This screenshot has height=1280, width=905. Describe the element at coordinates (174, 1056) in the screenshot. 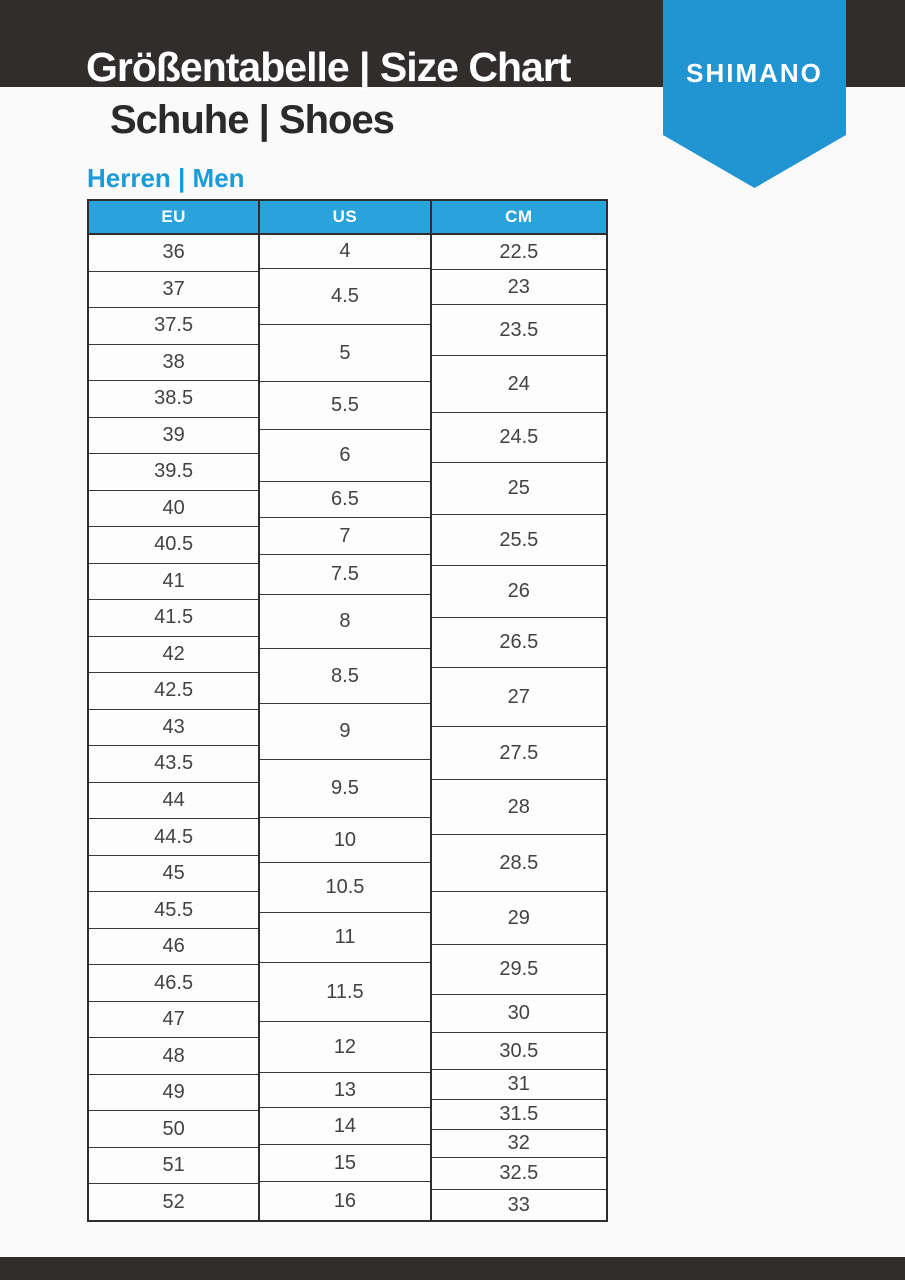

I see `size-cell-eu: 48` at that location.